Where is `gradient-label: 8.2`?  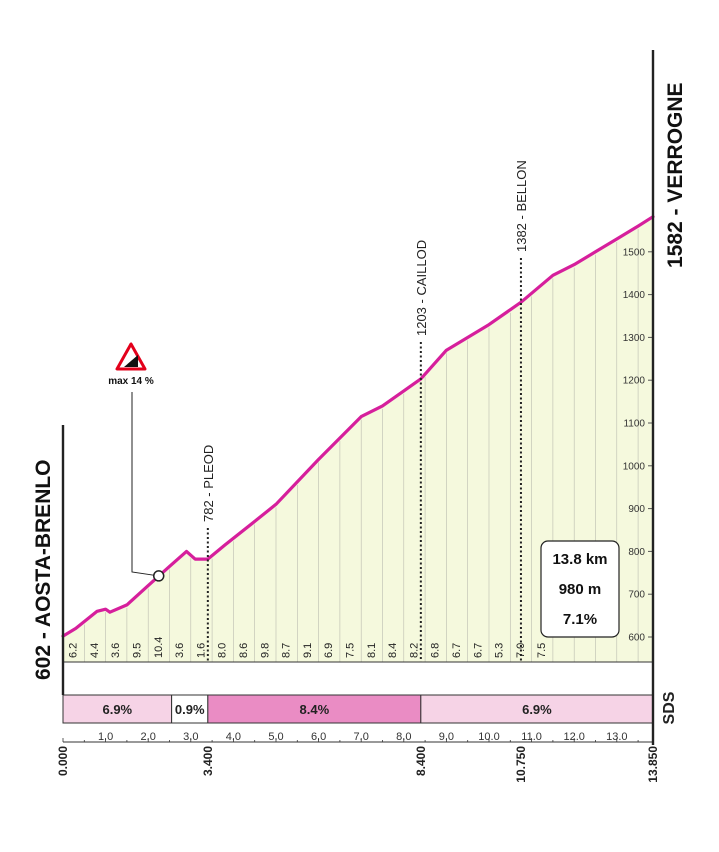
gradient-label: 8.2 is located at coordinates (414, 650).